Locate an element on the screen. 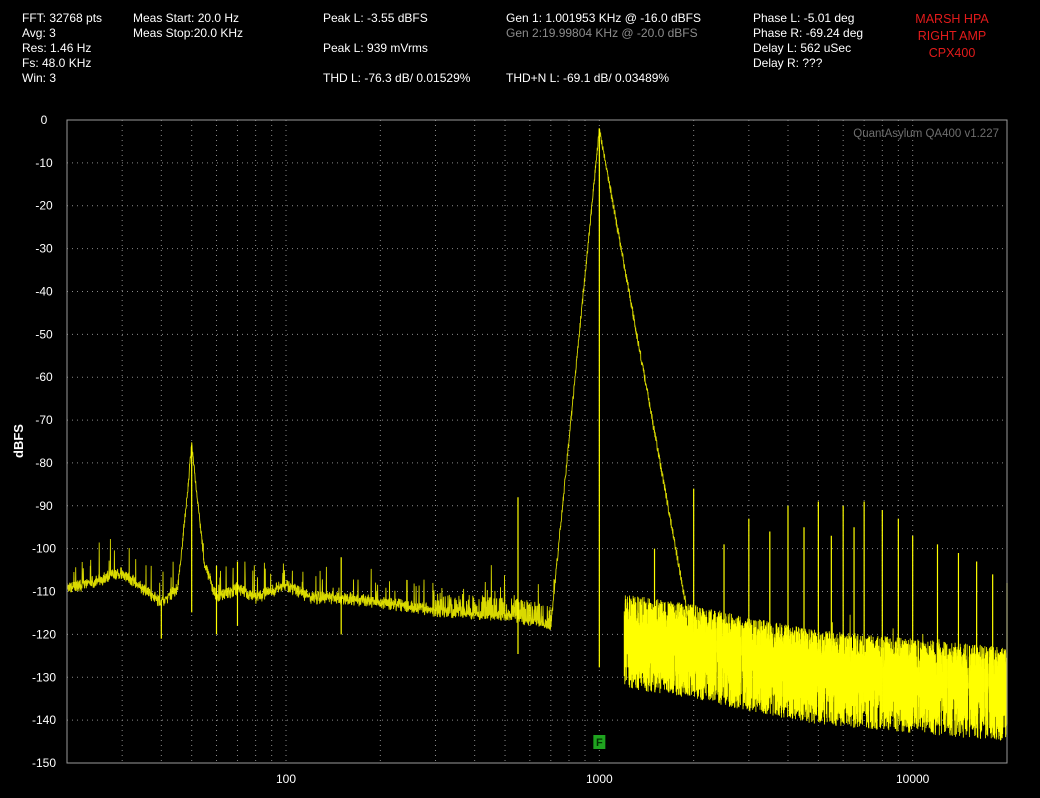  x-tick-label: 10000 is located at coordinates (913, 779).